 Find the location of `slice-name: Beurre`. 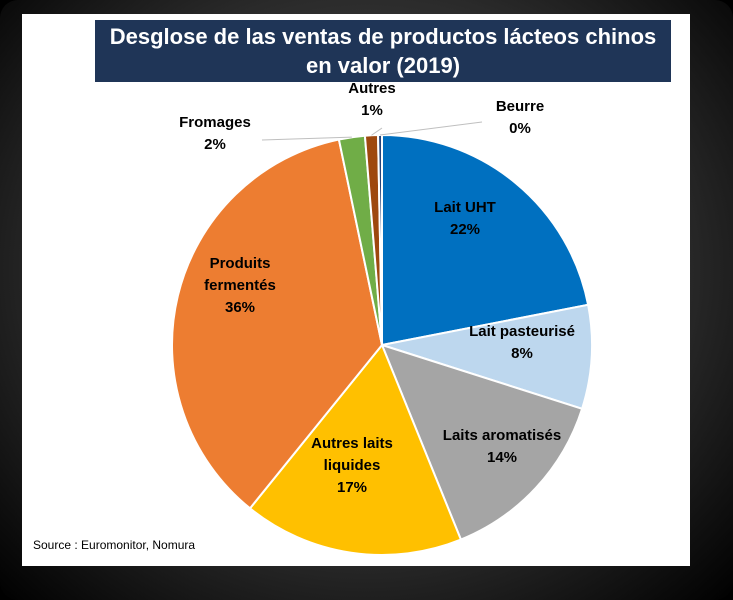

slice-name: Beurre is located at coordinates (520, 106).